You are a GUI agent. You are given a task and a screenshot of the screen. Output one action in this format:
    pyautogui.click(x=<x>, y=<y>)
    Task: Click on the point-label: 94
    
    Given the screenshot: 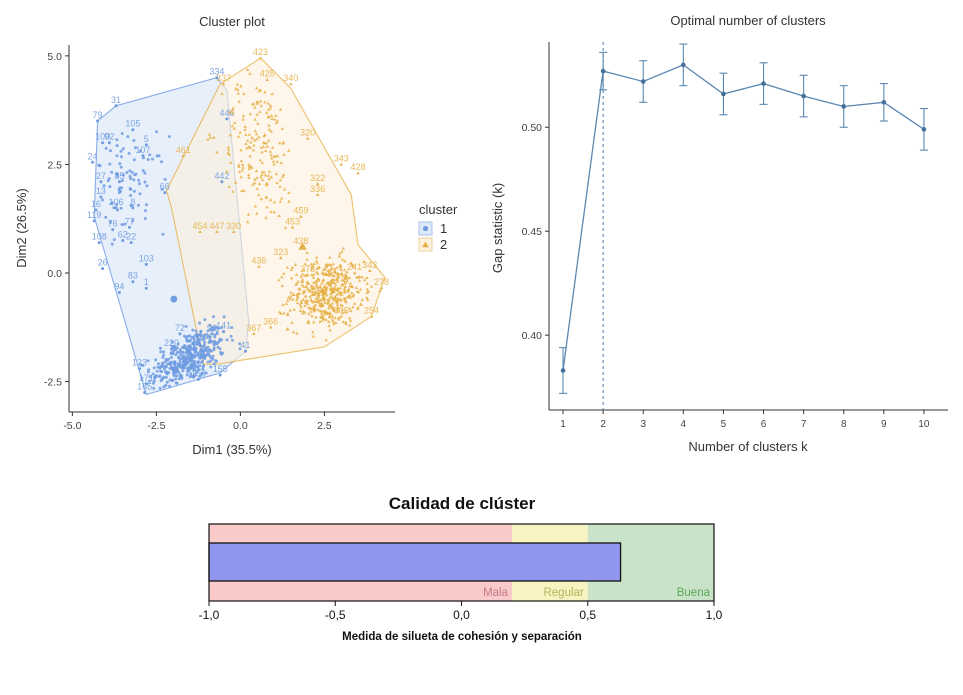 What is the action you would take?
    pyautogui.click(x=119, y=287)
    